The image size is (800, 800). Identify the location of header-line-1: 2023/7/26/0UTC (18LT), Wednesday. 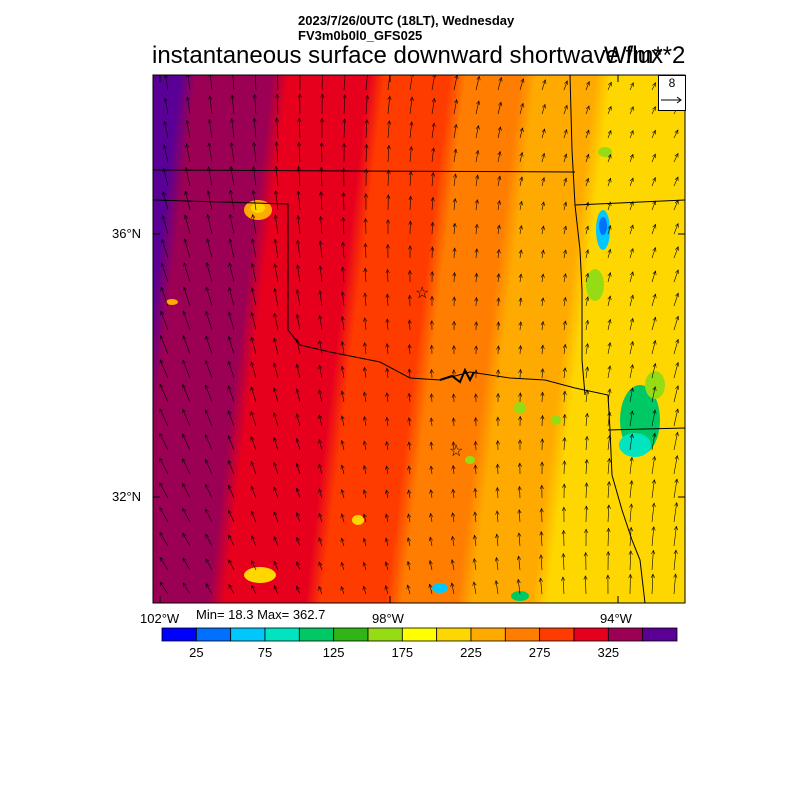
(406, 20).